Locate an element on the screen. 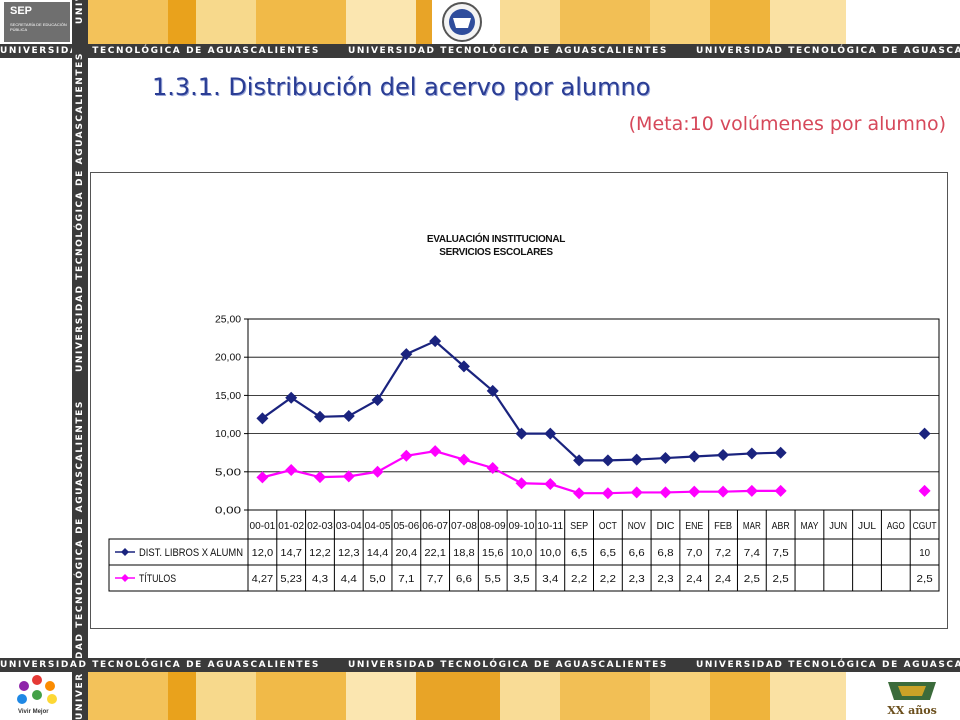  ut-anniversary-logo-icon: XX años is located at coordinates (912, 699).